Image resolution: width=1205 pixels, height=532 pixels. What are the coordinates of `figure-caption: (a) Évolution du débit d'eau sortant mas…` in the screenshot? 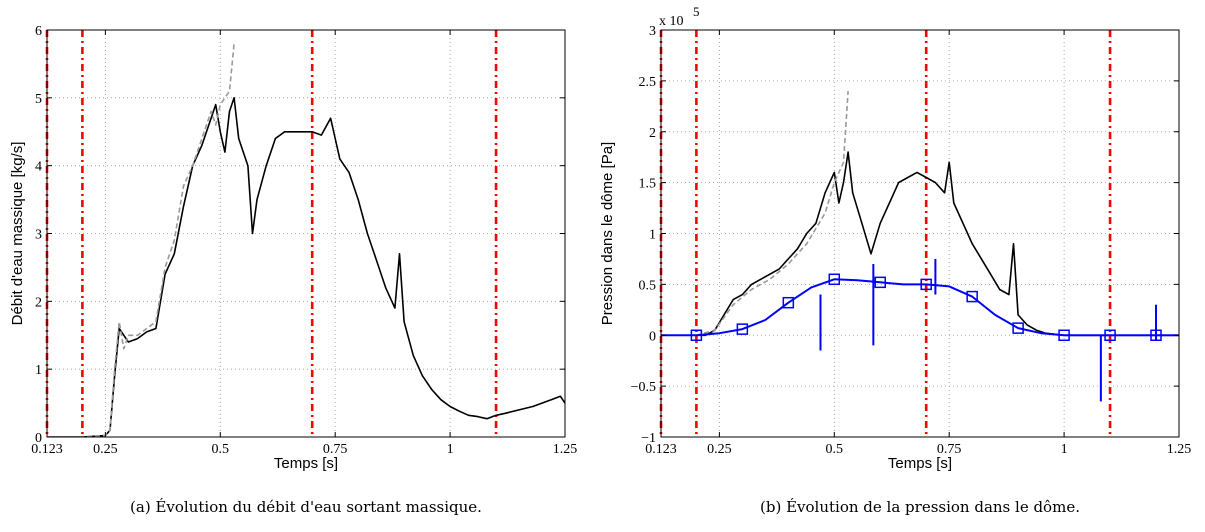 It's located at (306, 507).